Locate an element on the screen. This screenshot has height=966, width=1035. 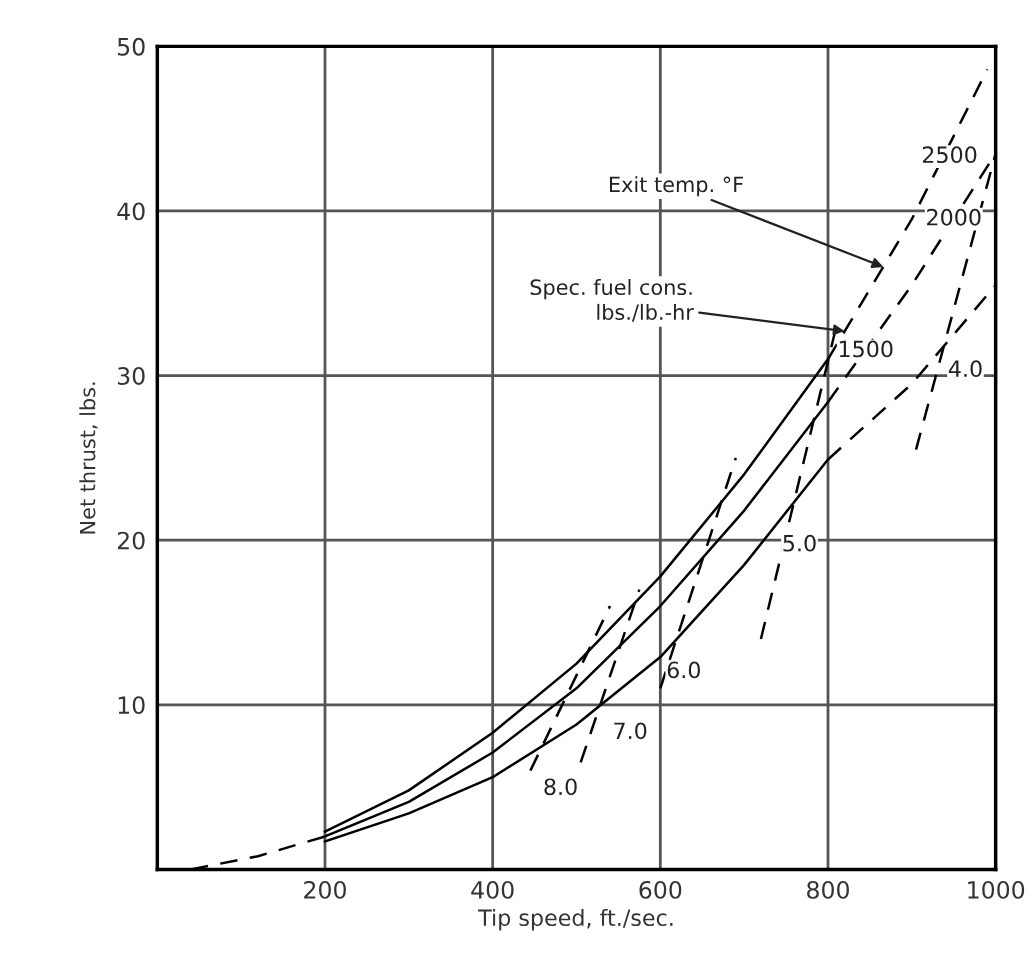
annotation: 2000 is located at coordinates (954, 217).